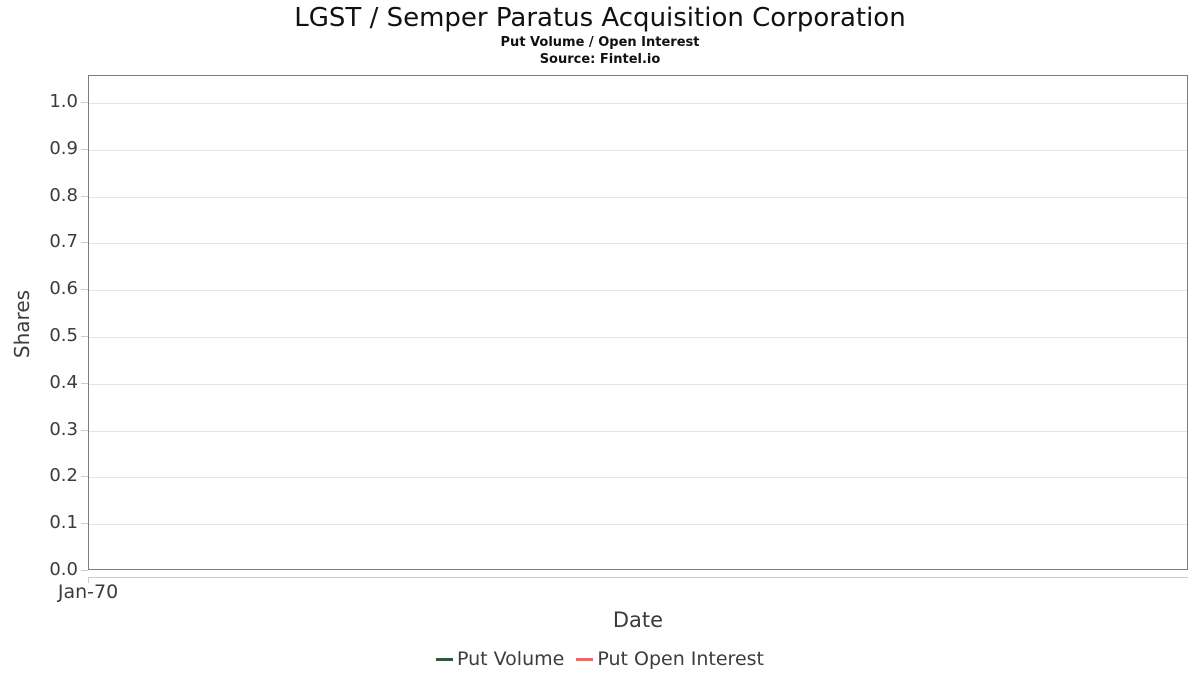 The width and height of the screenshot is (1200, 675). Describe the element at coordinates (63, 569) in the screenshot. I see `y-tick-label: 0.0` at that location.